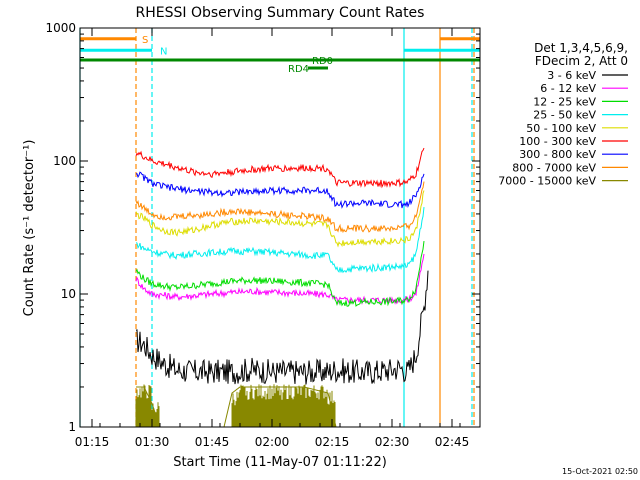 This screenshot has height=480, width=640. I want to click on footer-timestamp: 15-Oct-2021 02:50, so click(600, 471).